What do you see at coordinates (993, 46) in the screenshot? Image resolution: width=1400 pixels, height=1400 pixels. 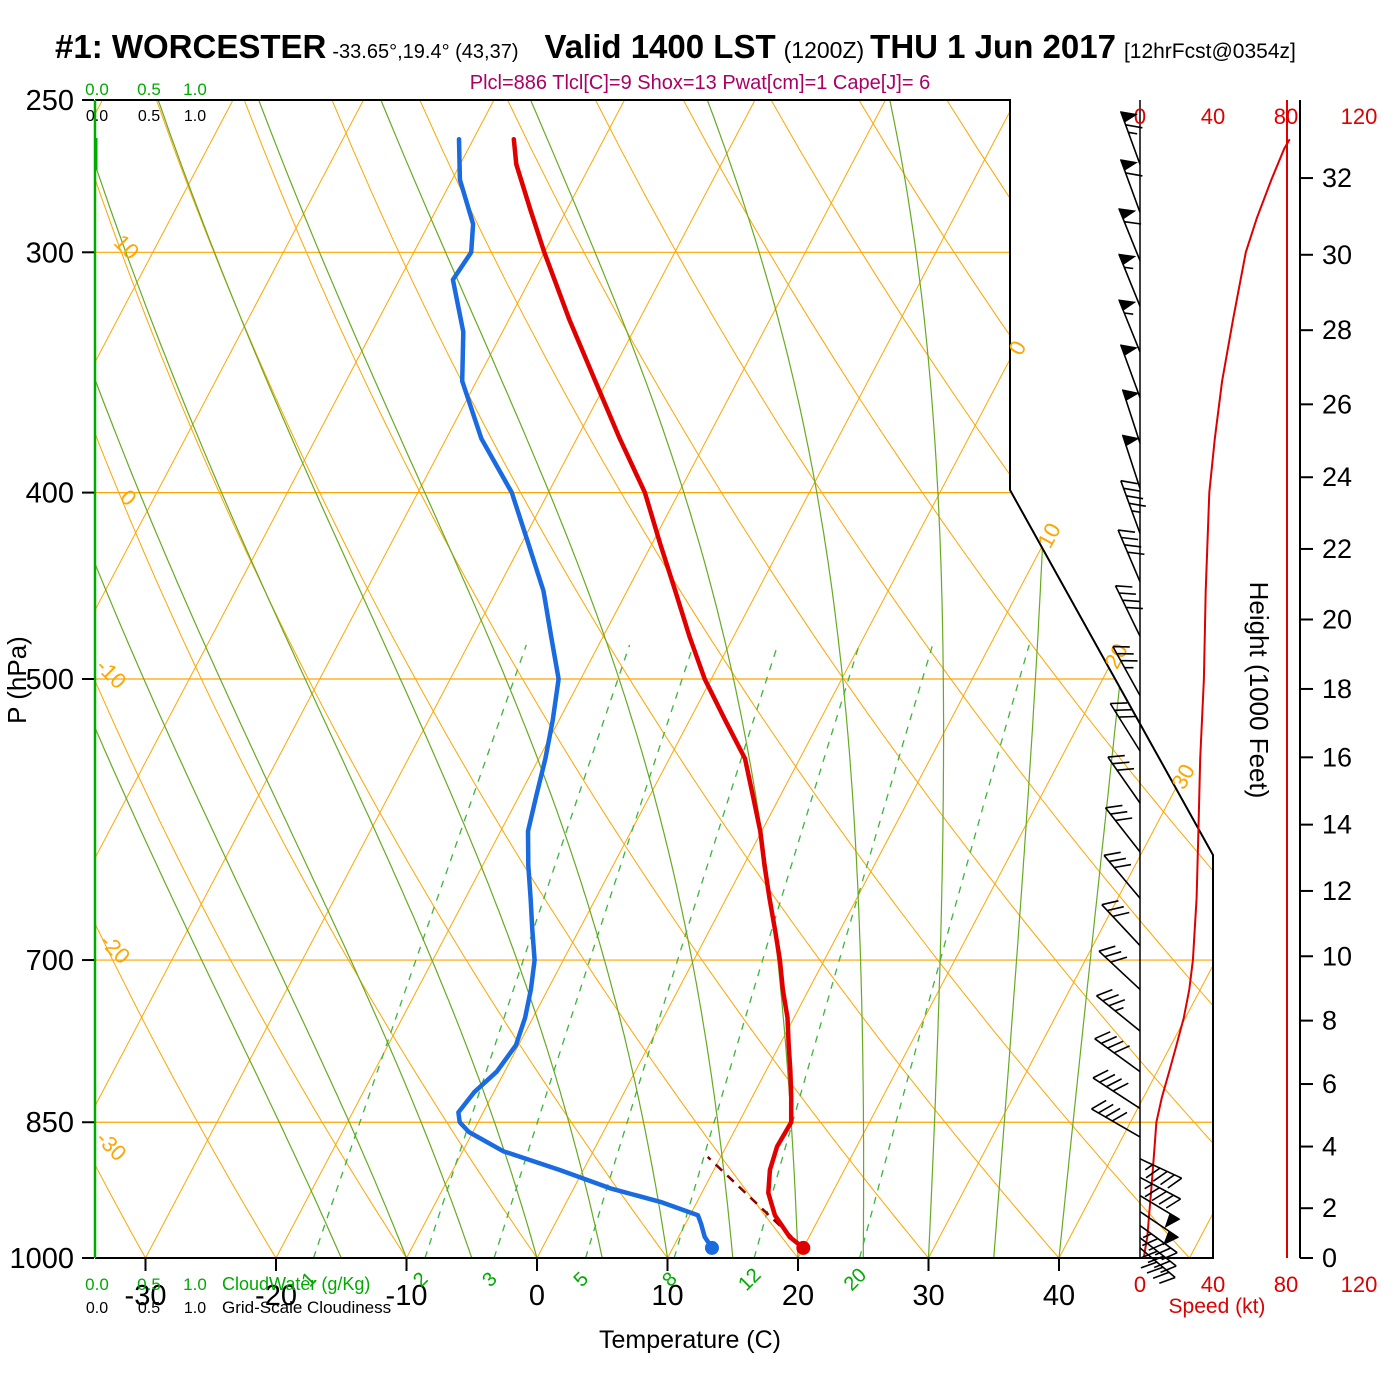 I see `valid-date: THU 1 Jun 2017` at bounding box center [993, 46].